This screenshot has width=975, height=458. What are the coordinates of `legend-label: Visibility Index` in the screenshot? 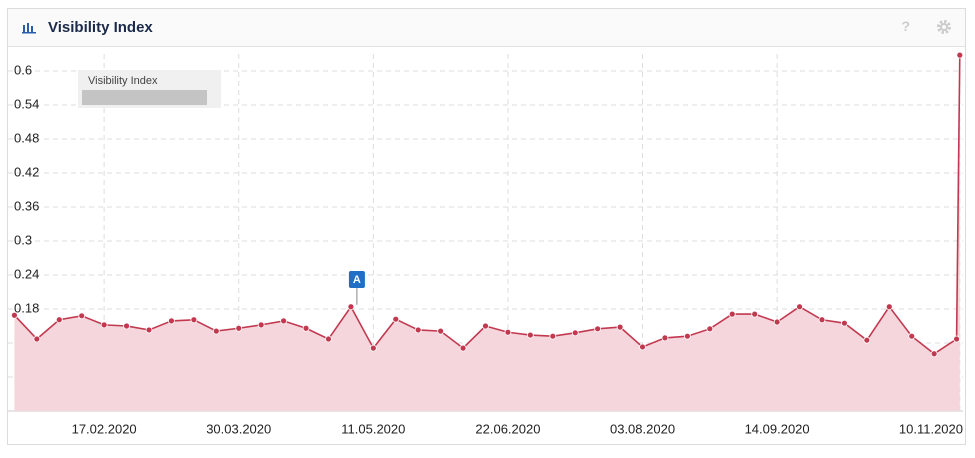 It's located at (123, 81).